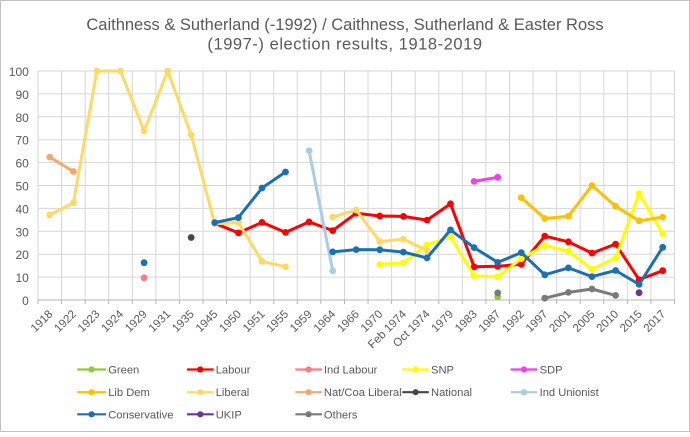 This screenshot has width=690, height=437. Describe the element at coordinates (351, 371) in the screenshot. I see `svg-text: Ind Labour` at that location.